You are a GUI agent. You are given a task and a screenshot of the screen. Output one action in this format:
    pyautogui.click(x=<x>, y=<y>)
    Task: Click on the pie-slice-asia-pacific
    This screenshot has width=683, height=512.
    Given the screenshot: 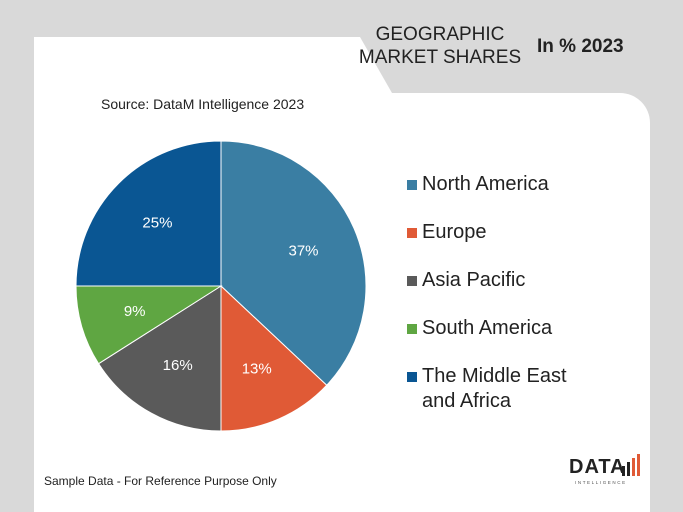 What is the action you would take?
    pyautogui.click(x=159, y=358)
    